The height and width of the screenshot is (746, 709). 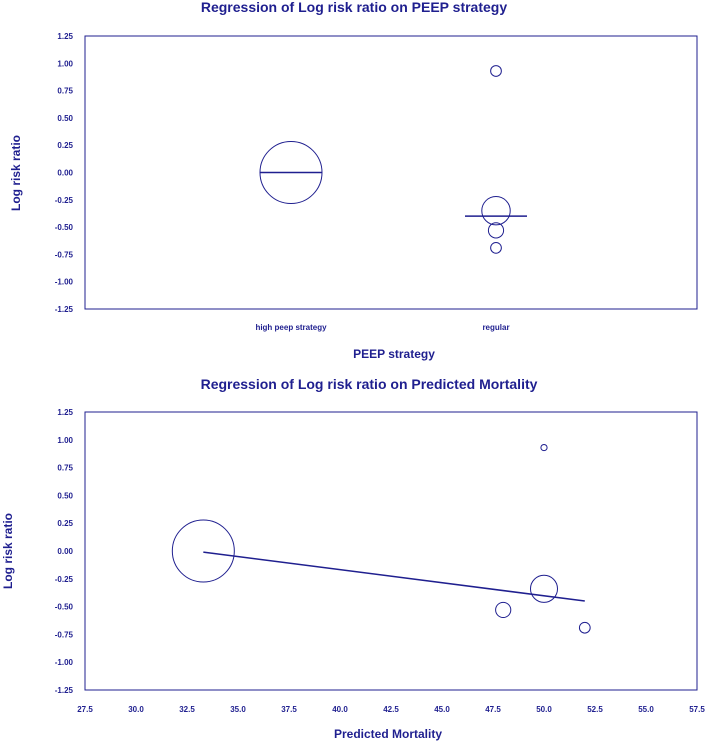 I want to click on chart1-y-tick-label: -0.50, so click(x=64, y=227).